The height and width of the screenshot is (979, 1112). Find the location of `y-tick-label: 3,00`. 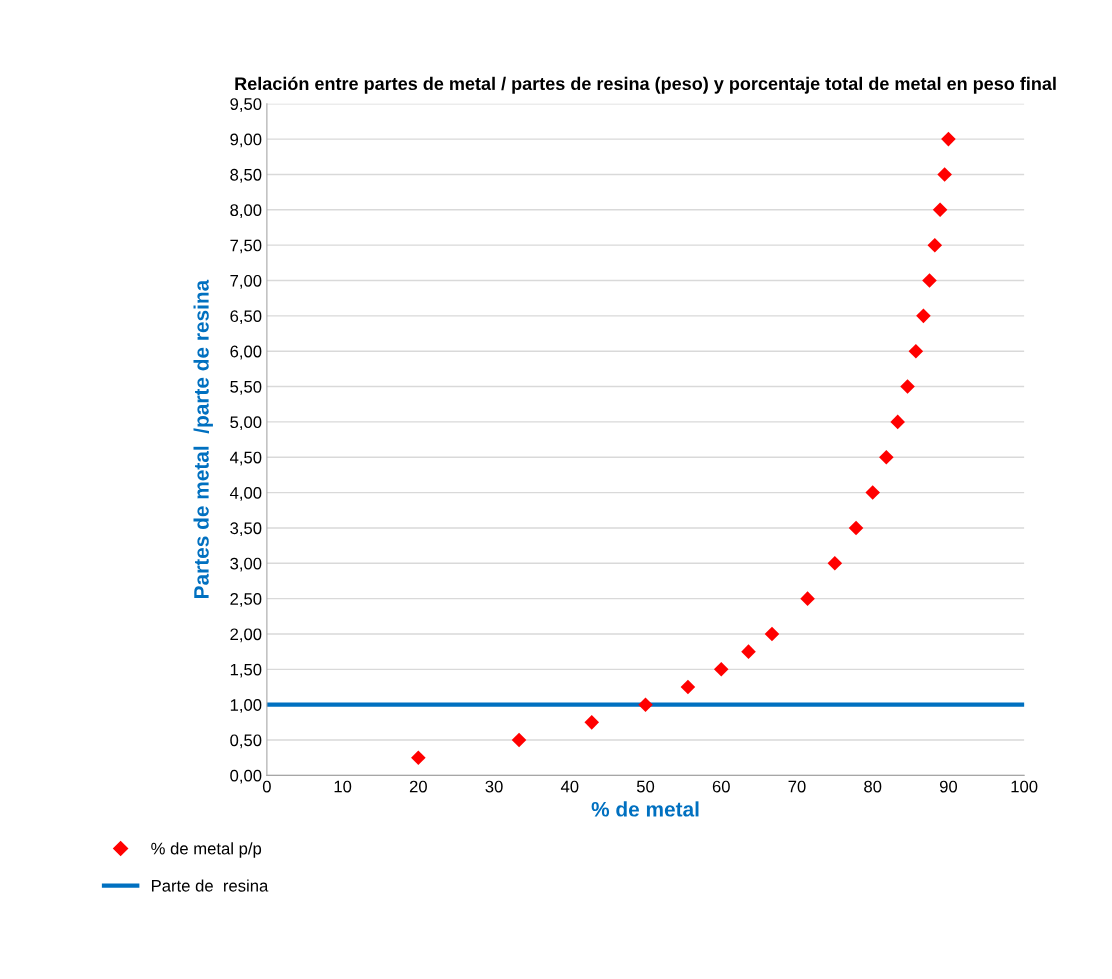

y-tick-label: 3,00 is located at coordinates (246, 564).